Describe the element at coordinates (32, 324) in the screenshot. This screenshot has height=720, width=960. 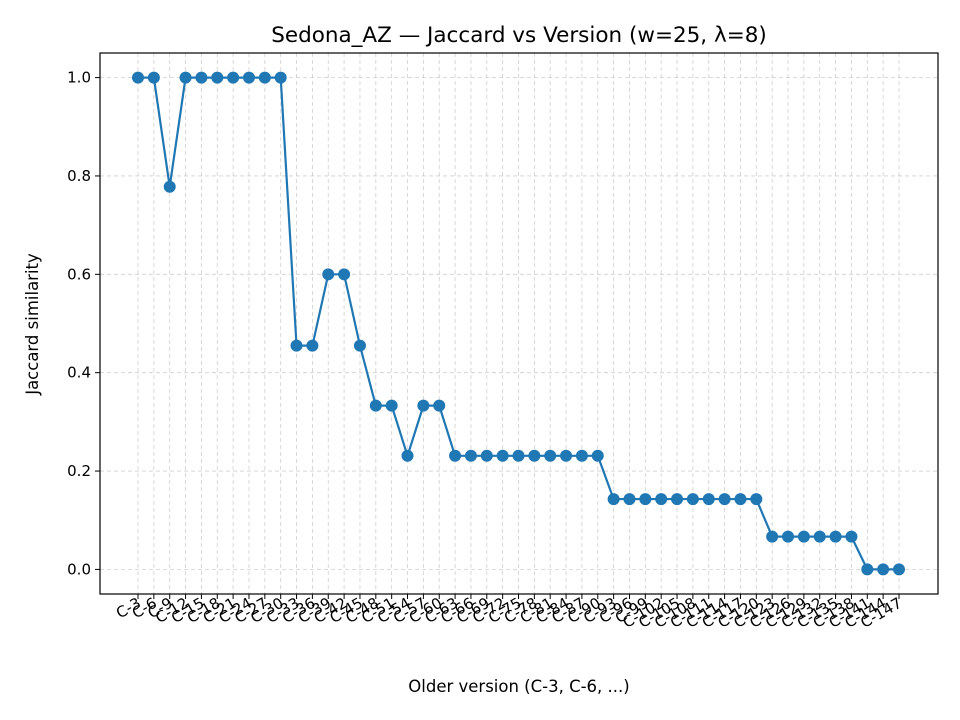
I see `y-axis-label: Jaccard similarity` at that location.